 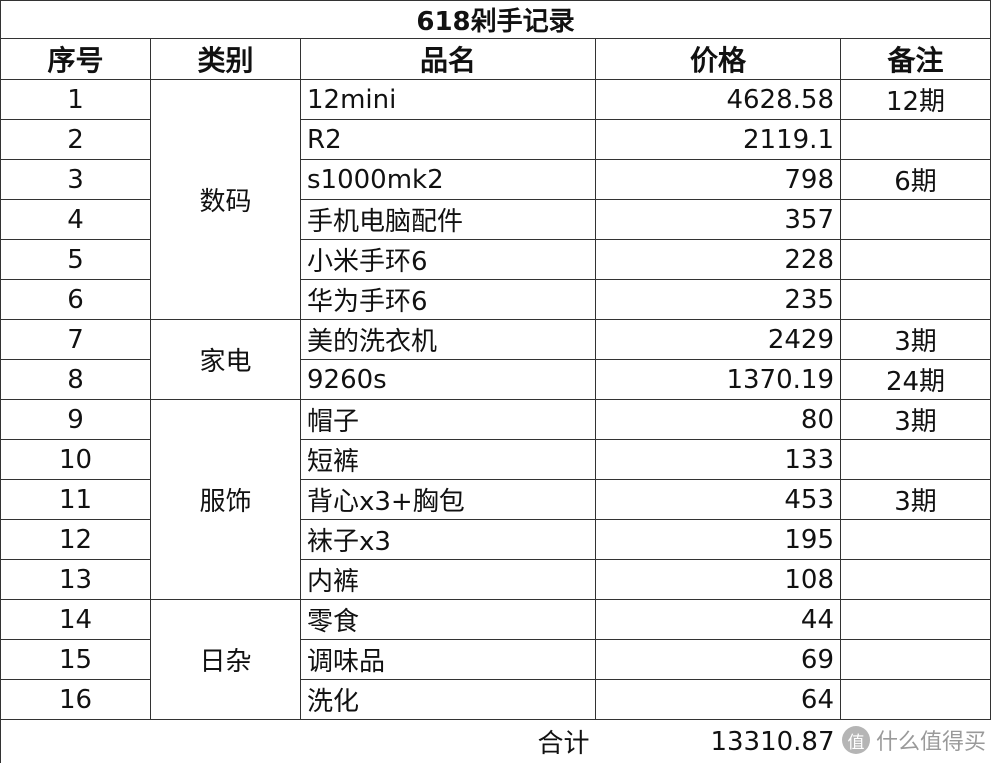 I want to click on index-cell: 10, so click(x=75, y=459).